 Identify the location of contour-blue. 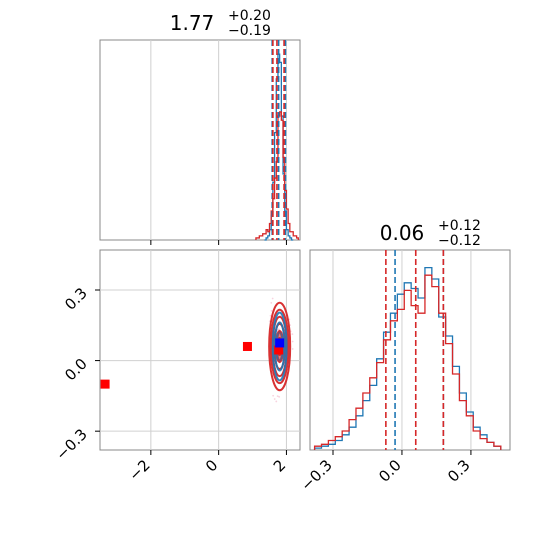
(279, 346).